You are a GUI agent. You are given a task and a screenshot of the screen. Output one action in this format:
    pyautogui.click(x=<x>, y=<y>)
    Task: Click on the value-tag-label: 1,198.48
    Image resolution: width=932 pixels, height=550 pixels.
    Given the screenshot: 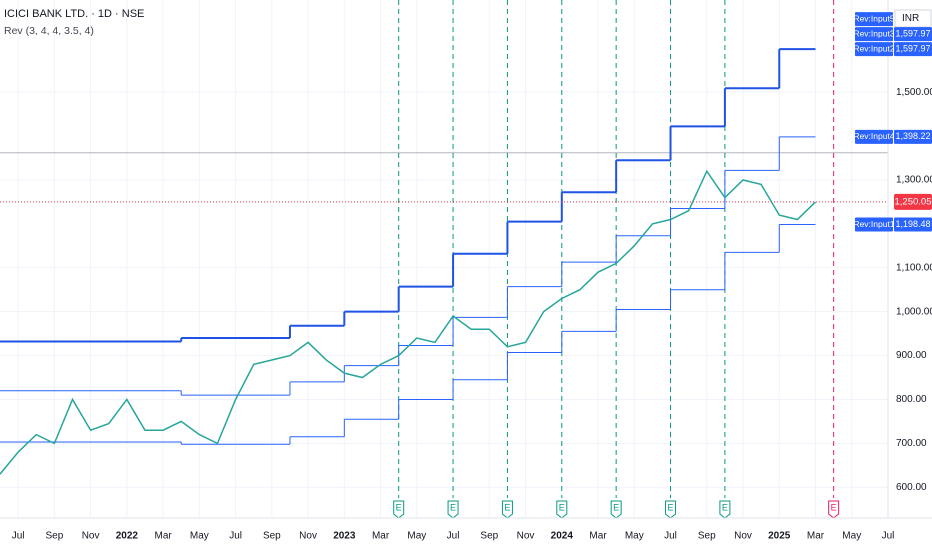 What is the action you would take?
    pyautogui.click(x=912, y=224)
    